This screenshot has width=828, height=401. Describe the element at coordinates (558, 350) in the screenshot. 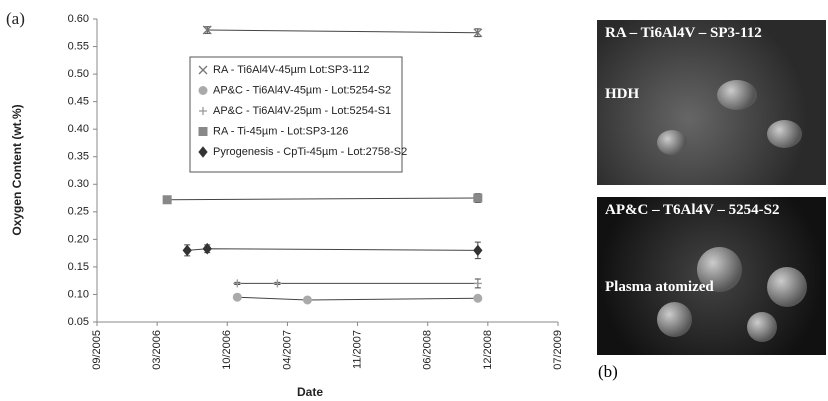

I see `x-tick-label: 07/2009` at that location.